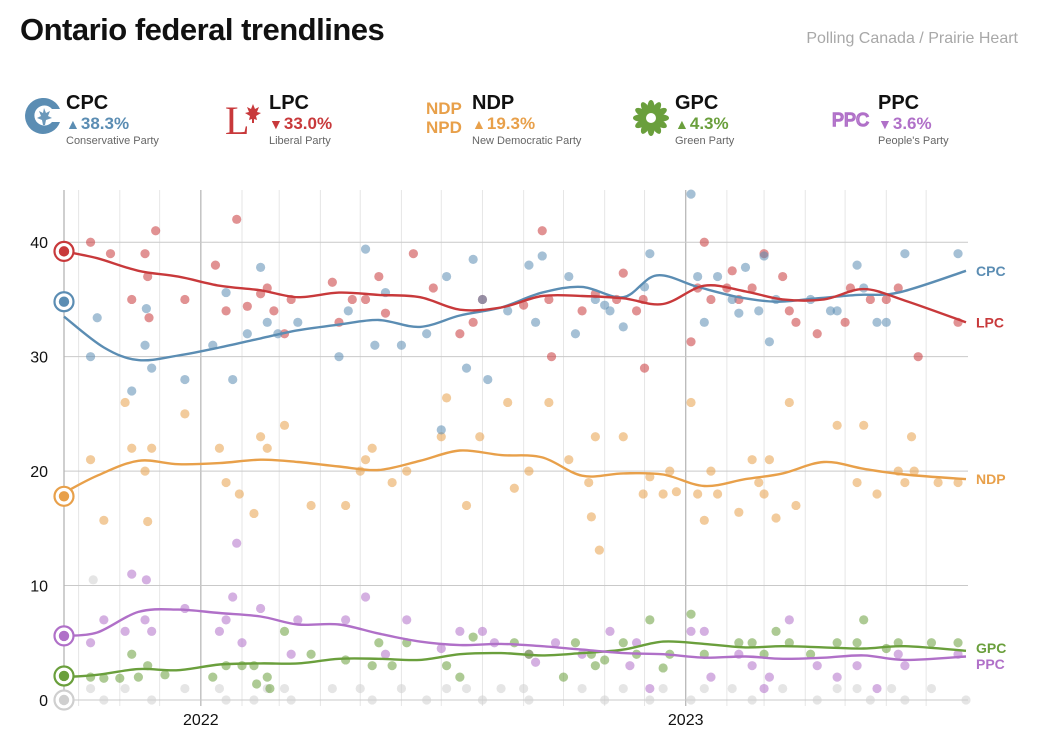 Image resolution: width=1044 pixels, height=750 pixels. Describe the element at coordinates (112, 141) in the screenshot. I see `party-name: Conservative Party` at that location.